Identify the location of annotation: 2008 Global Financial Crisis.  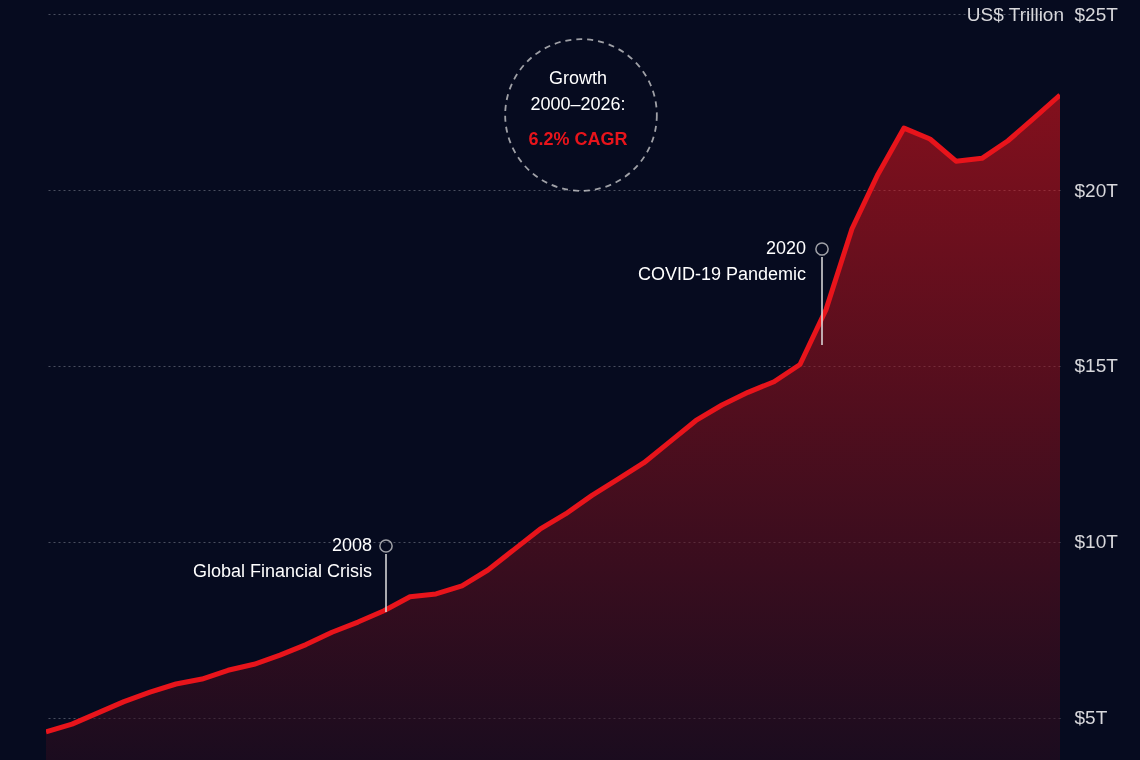
(282, 558).